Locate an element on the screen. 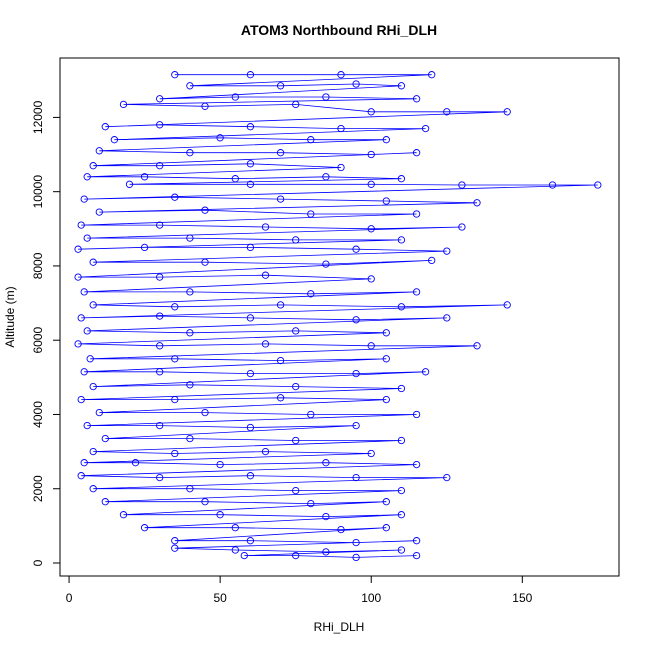 This screenshot has width=650, height=650. y-tick-label: 2000 is located at coordinates (38, 488).